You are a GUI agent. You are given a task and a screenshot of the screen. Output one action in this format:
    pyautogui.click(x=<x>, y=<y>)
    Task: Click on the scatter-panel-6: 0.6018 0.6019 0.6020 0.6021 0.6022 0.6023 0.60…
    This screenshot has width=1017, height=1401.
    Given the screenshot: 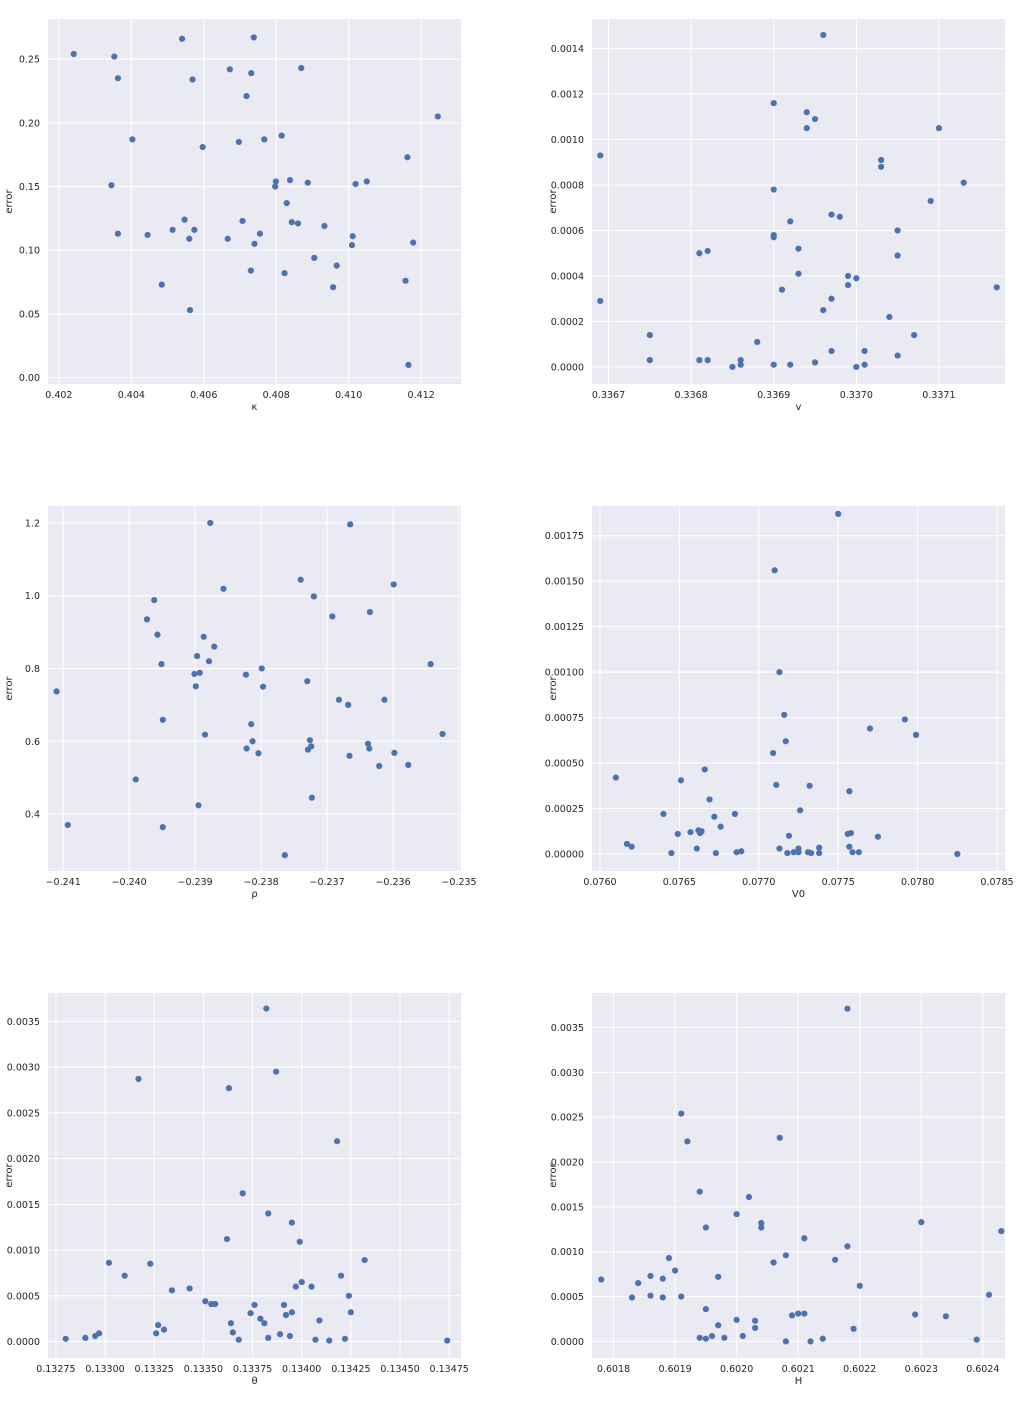 What is the action you would take?
    pyautogui.click(x=776, y=1190)
    